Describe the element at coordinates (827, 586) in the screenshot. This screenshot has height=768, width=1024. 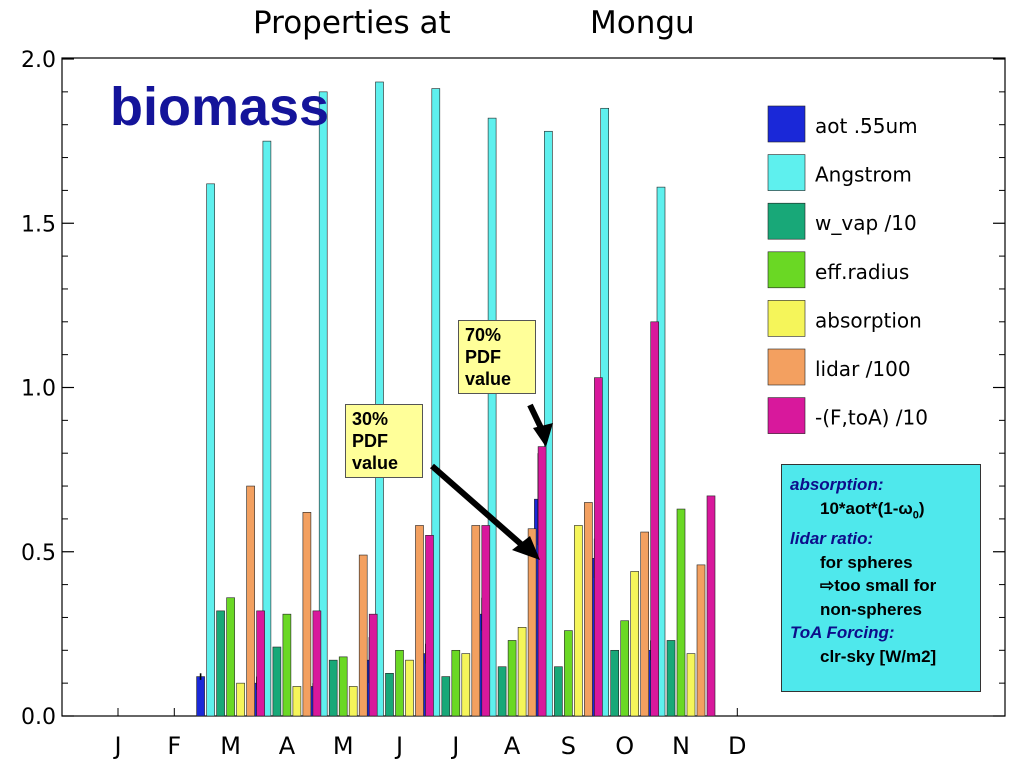
I see `right-arrow-icon: ⇨` at that location.